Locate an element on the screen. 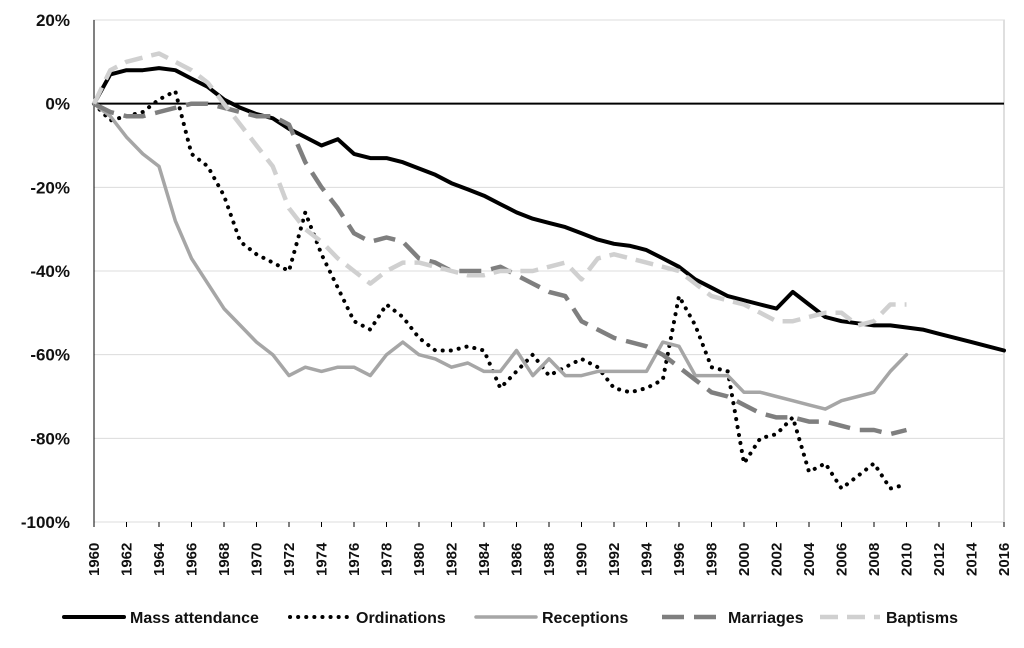  legend-label: Mass attendance is located at coordinates (194, 618).